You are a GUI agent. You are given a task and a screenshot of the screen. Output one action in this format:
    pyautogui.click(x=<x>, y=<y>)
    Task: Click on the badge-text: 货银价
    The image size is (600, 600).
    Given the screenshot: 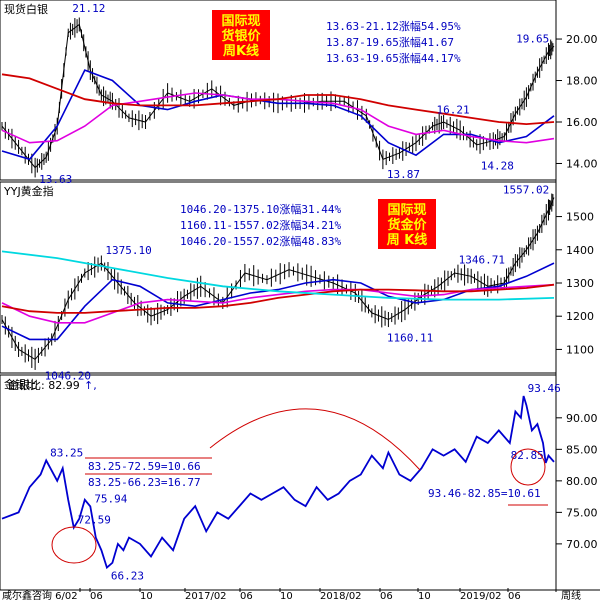 What is the action you would take?
    pyautogui.click(x=241, y=36)
    